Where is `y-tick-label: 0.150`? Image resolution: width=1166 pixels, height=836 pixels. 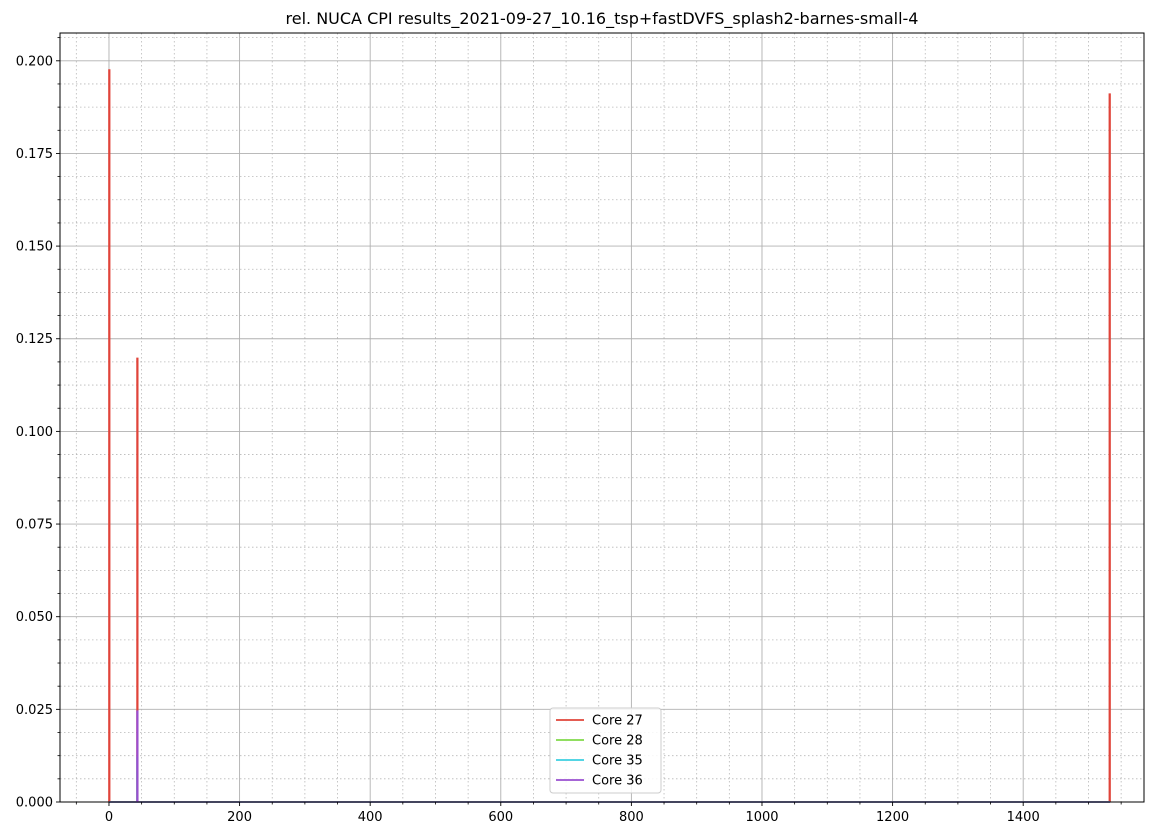 y-tick-label: 0.150 is located at coordinates (34, 247).